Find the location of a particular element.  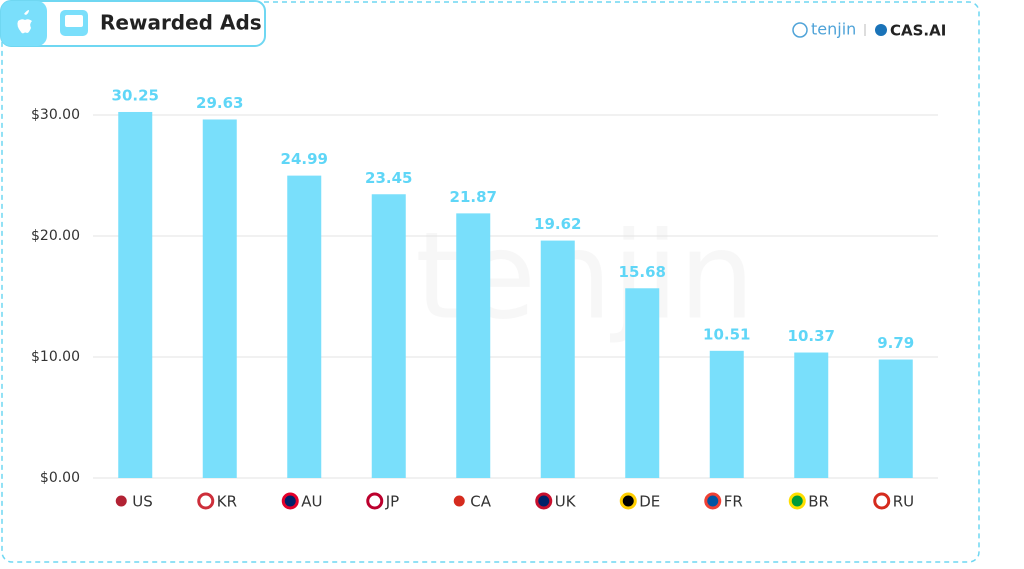

logo-tenjin: tenjin is located at coordinates (833, 29).